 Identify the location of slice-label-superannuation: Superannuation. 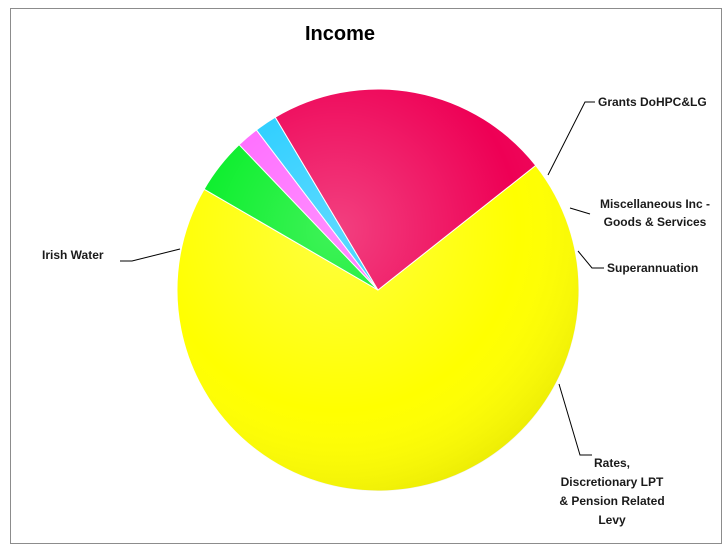
(652, 268).